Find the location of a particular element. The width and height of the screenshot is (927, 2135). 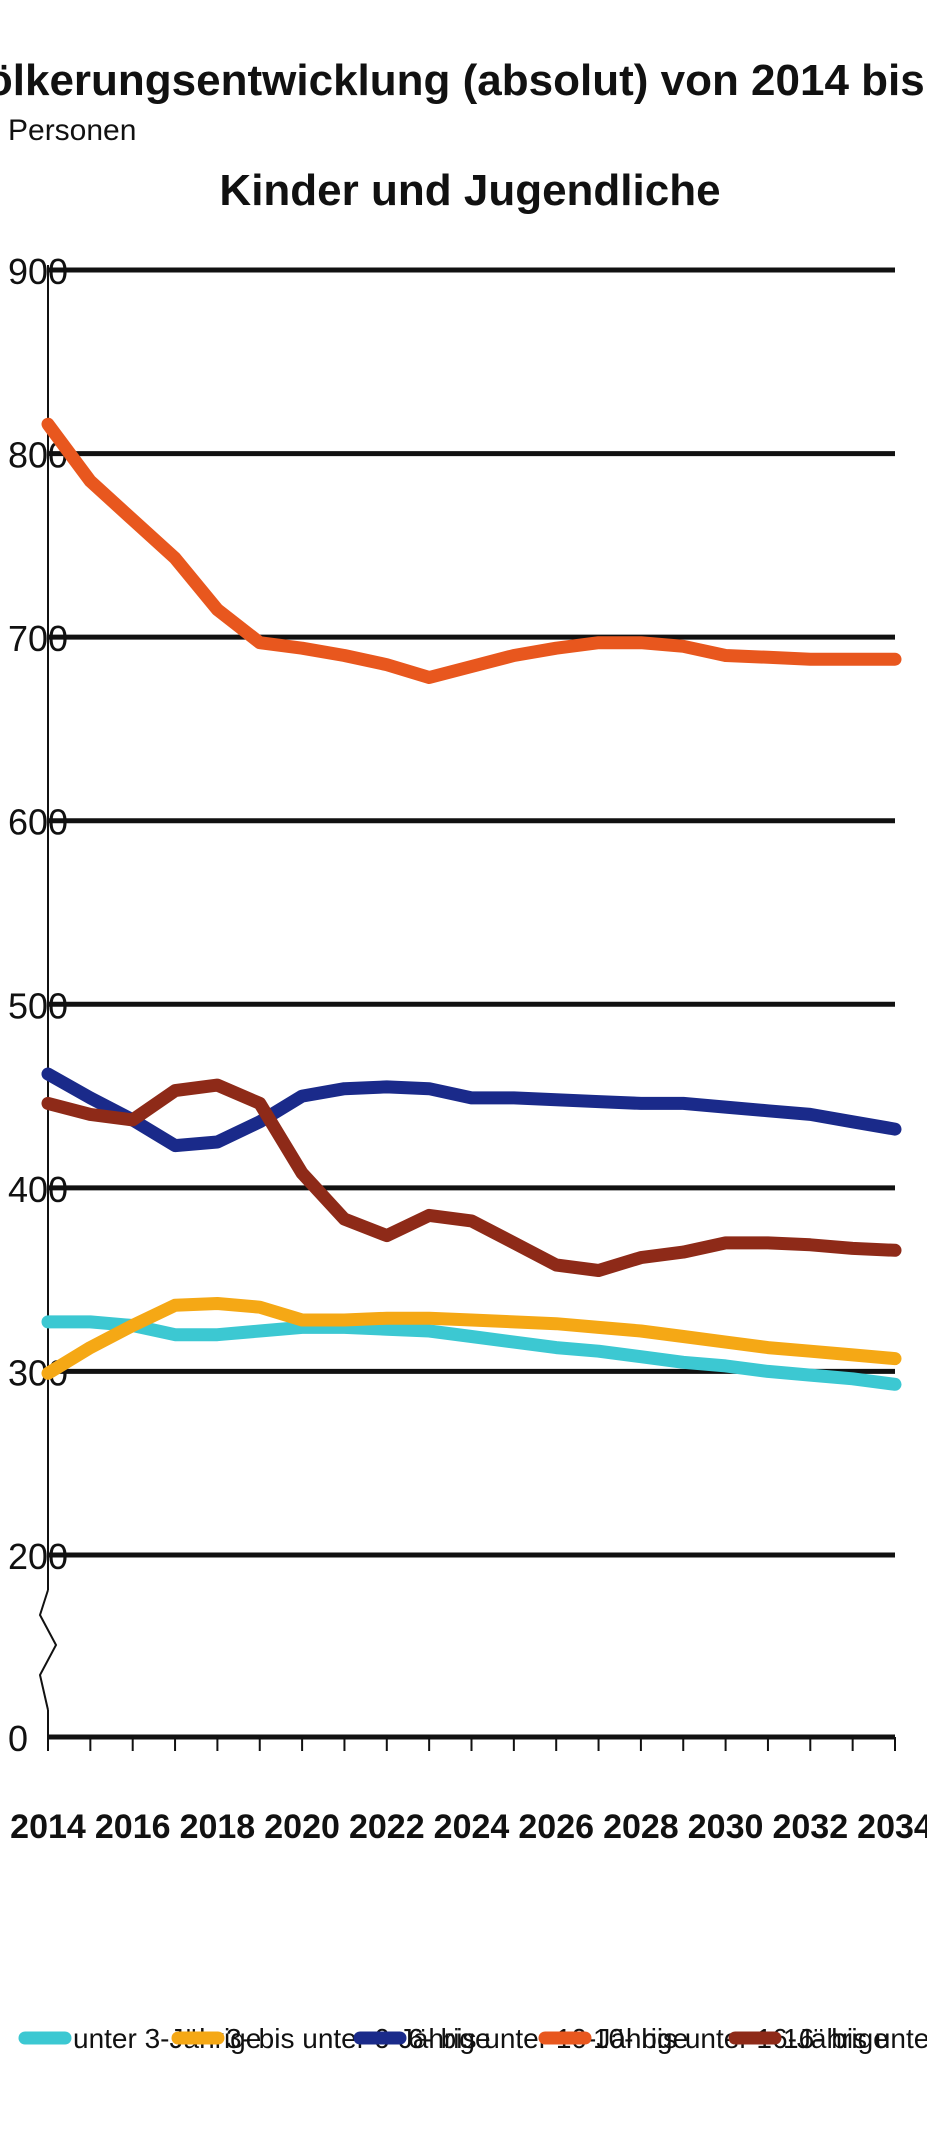

y-tick-label: 500 is located at coordinates (38, 1005).